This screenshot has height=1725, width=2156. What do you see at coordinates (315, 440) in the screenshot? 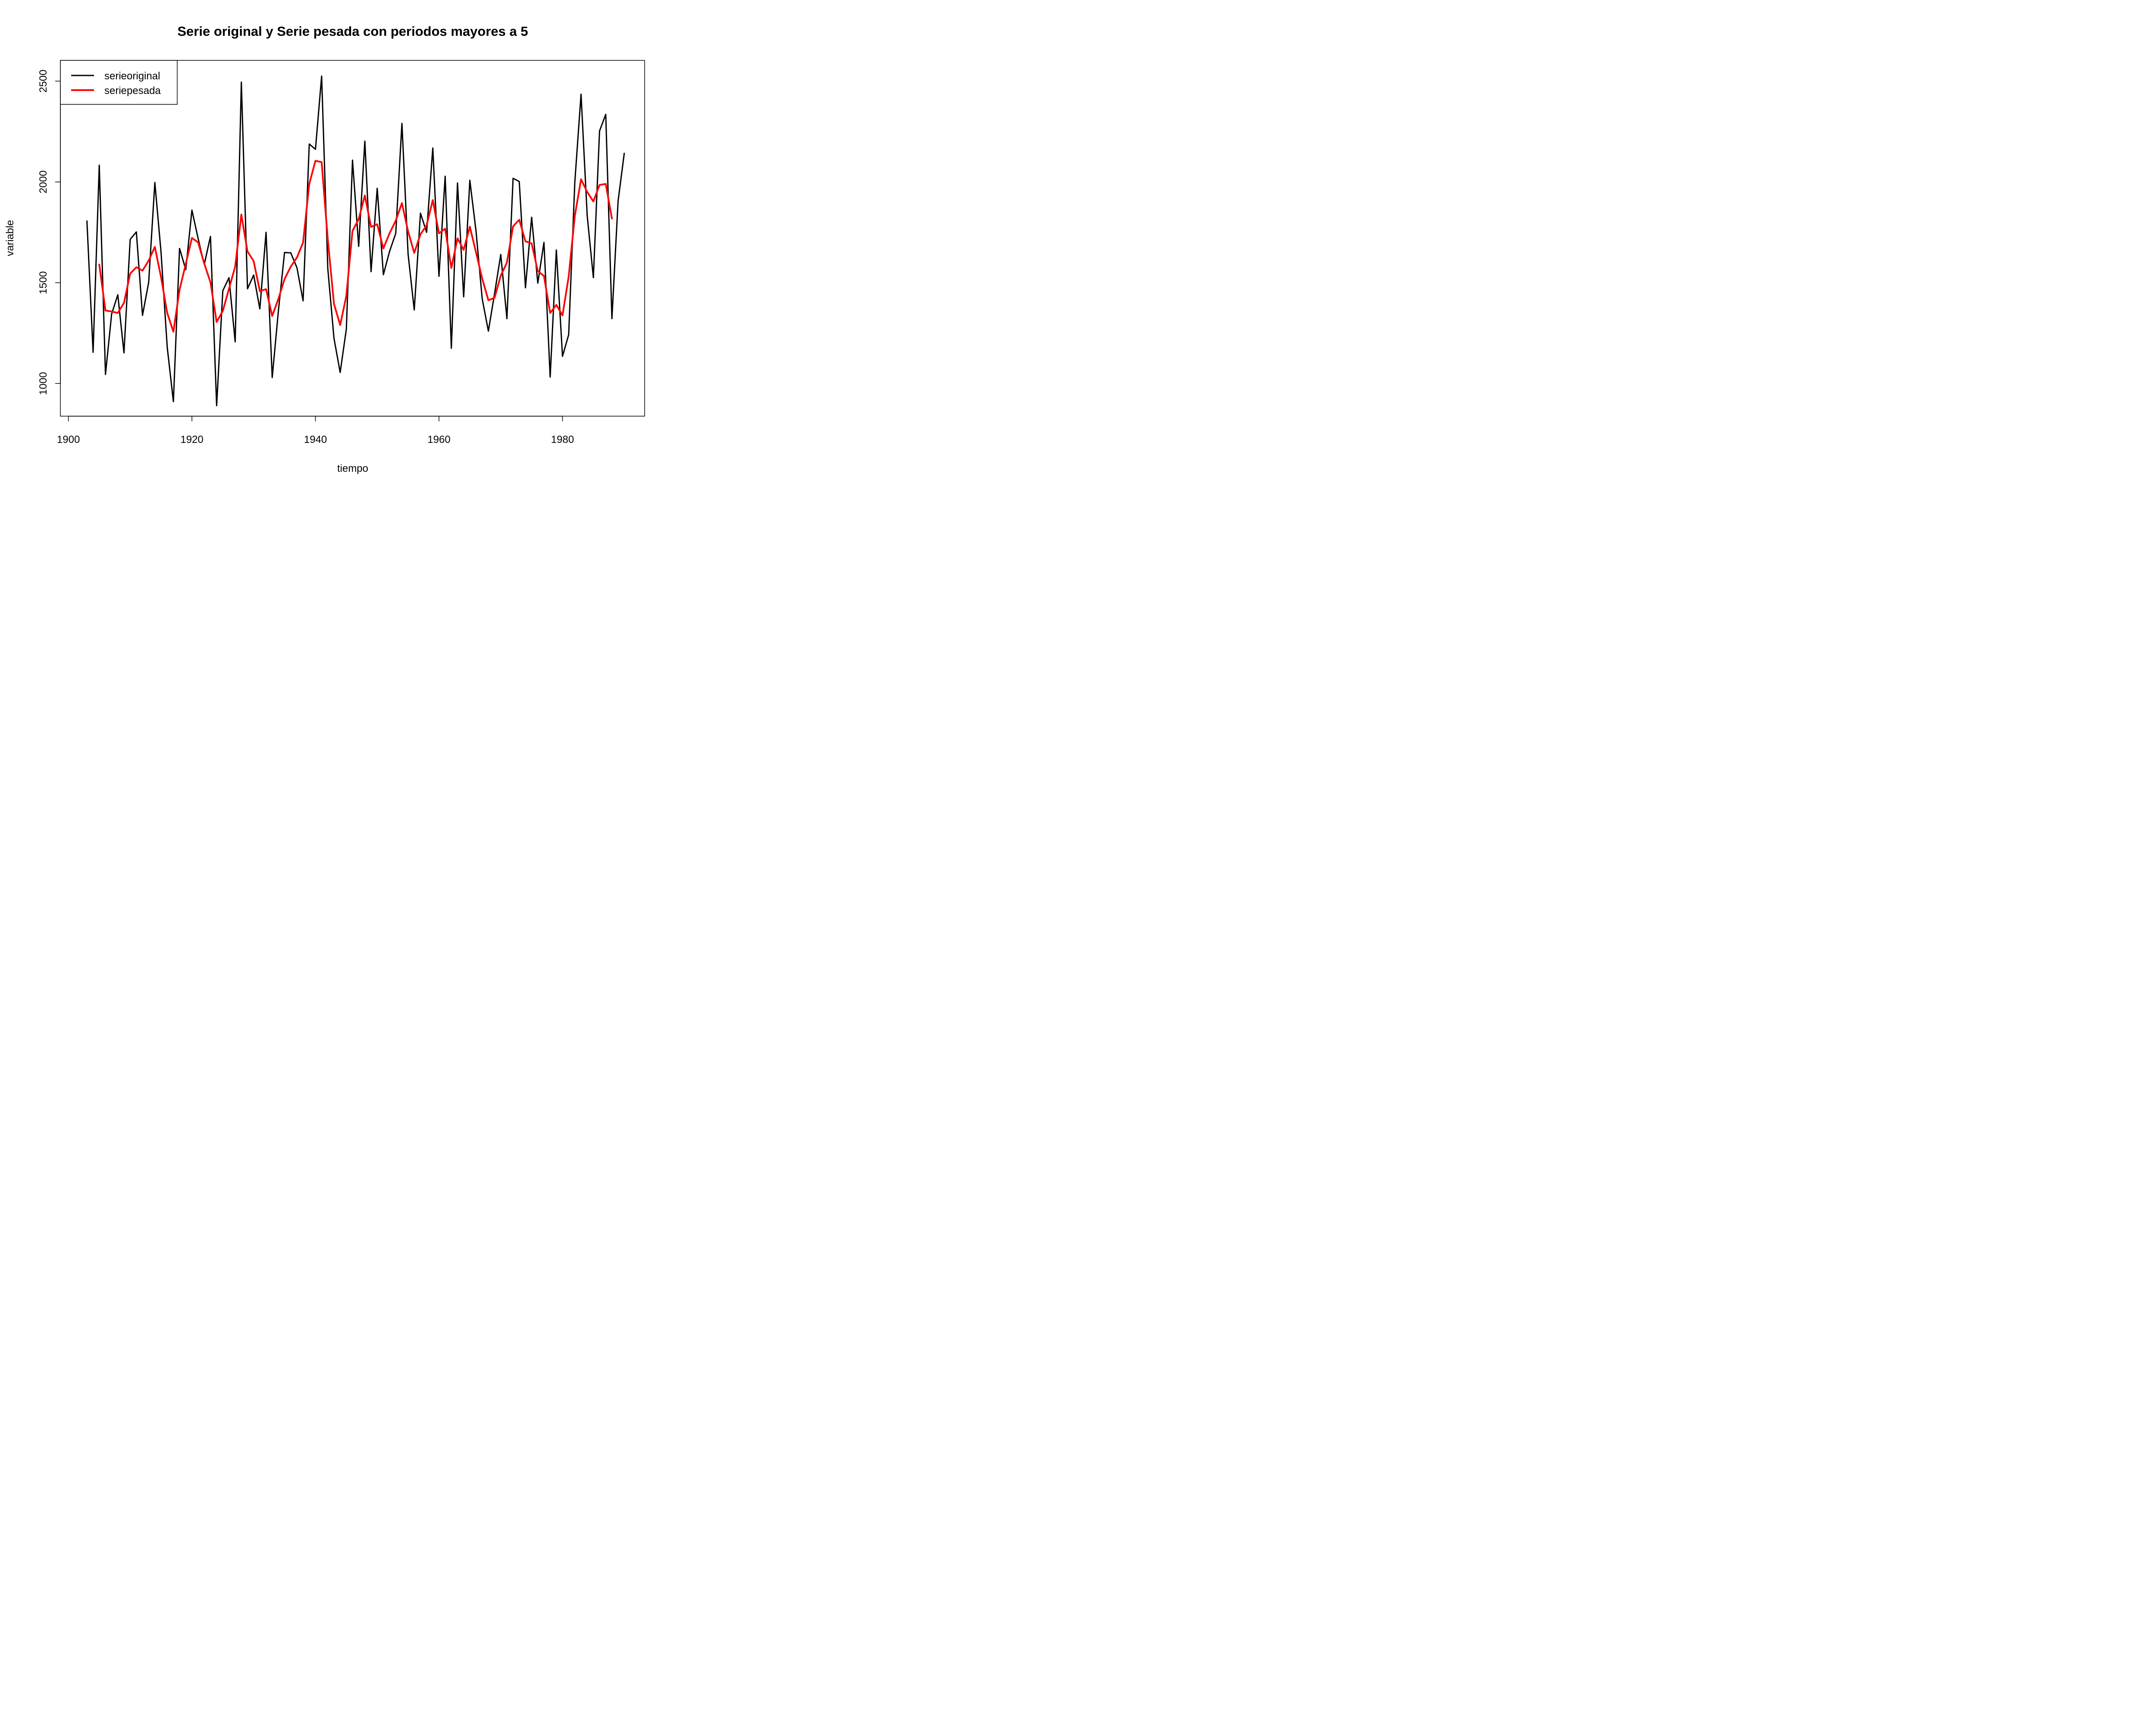
I see `x-tick-label: 1940` at bounding box center [315, 440].